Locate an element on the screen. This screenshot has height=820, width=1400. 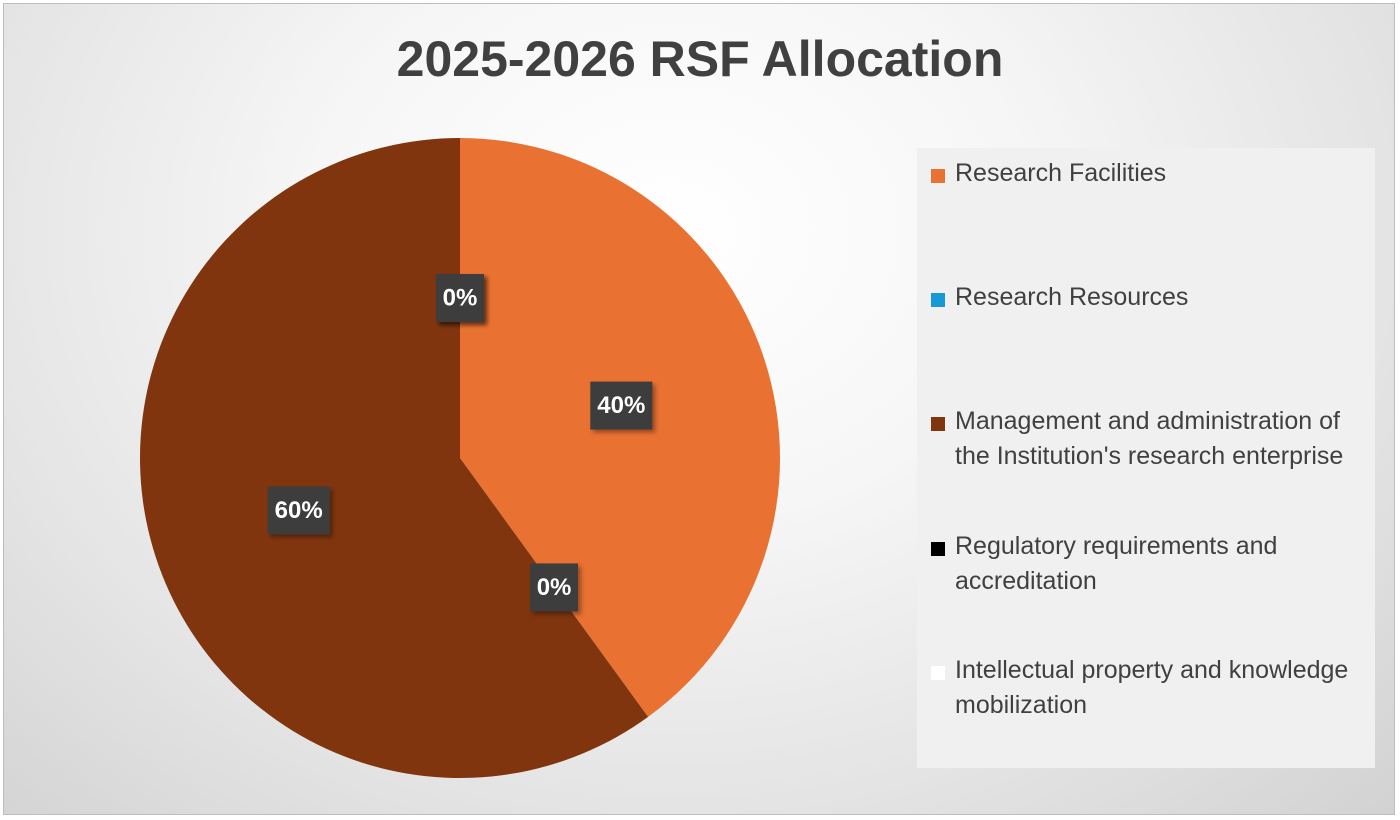
legend-item-research-resources: Research Resources is located at coordinates (1147, 297).